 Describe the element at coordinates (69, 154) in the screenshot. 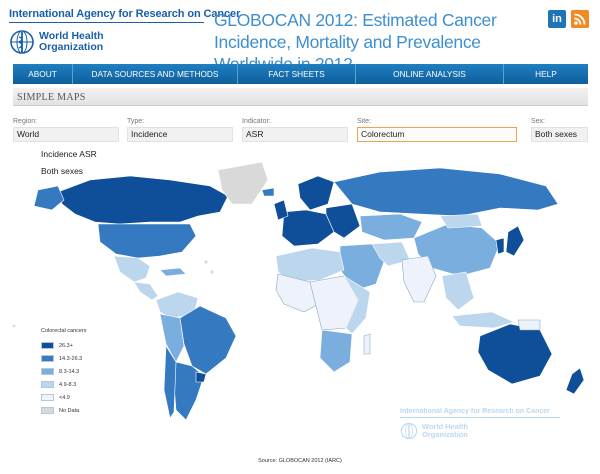

I see `map-caption-indicator: Incidence ASR` at that location.